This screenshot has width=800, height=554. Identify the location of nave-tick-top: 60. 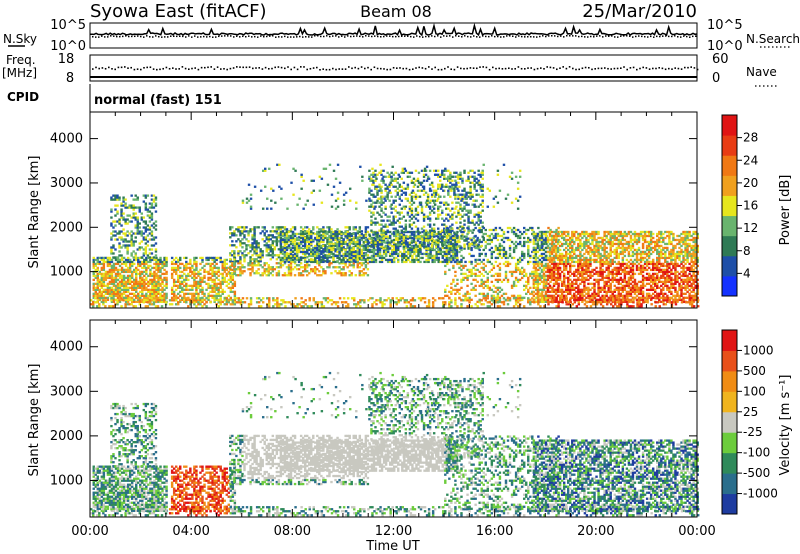
(720, 59).